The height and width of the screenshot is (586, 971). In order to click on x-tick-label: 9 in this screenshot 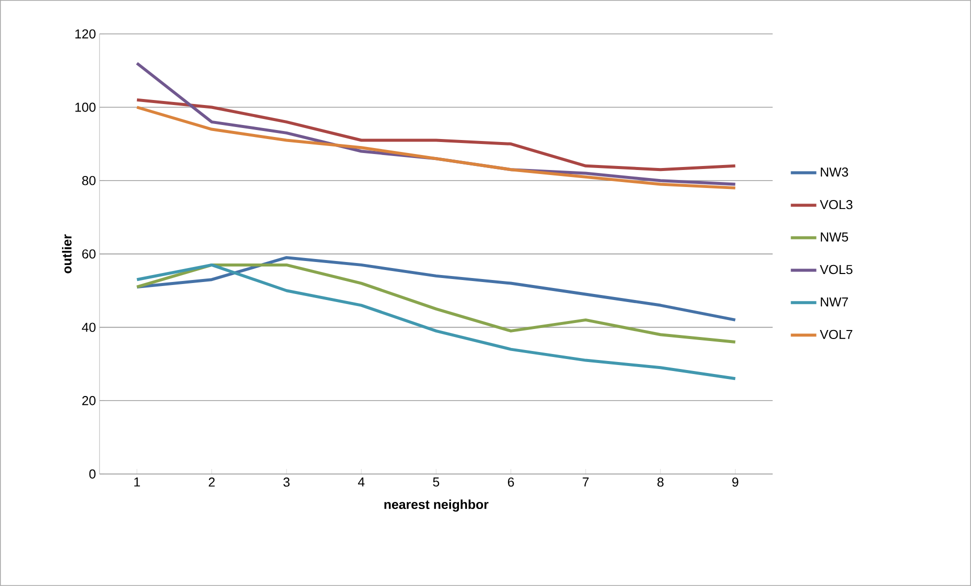, I will do `click(735, 482)`.